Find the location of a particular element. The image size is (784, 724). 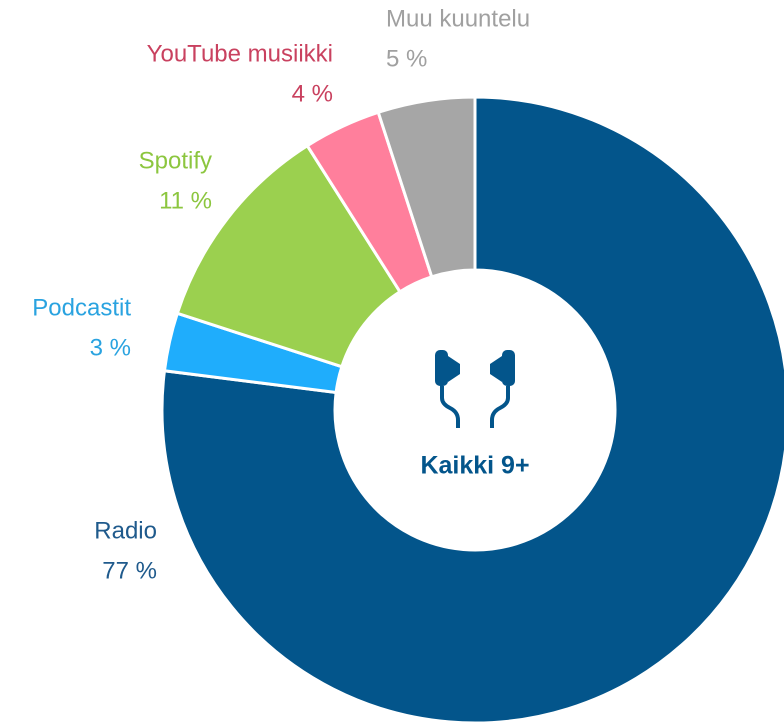

slice-label: Podcastit is located at coordinates (81, 307).